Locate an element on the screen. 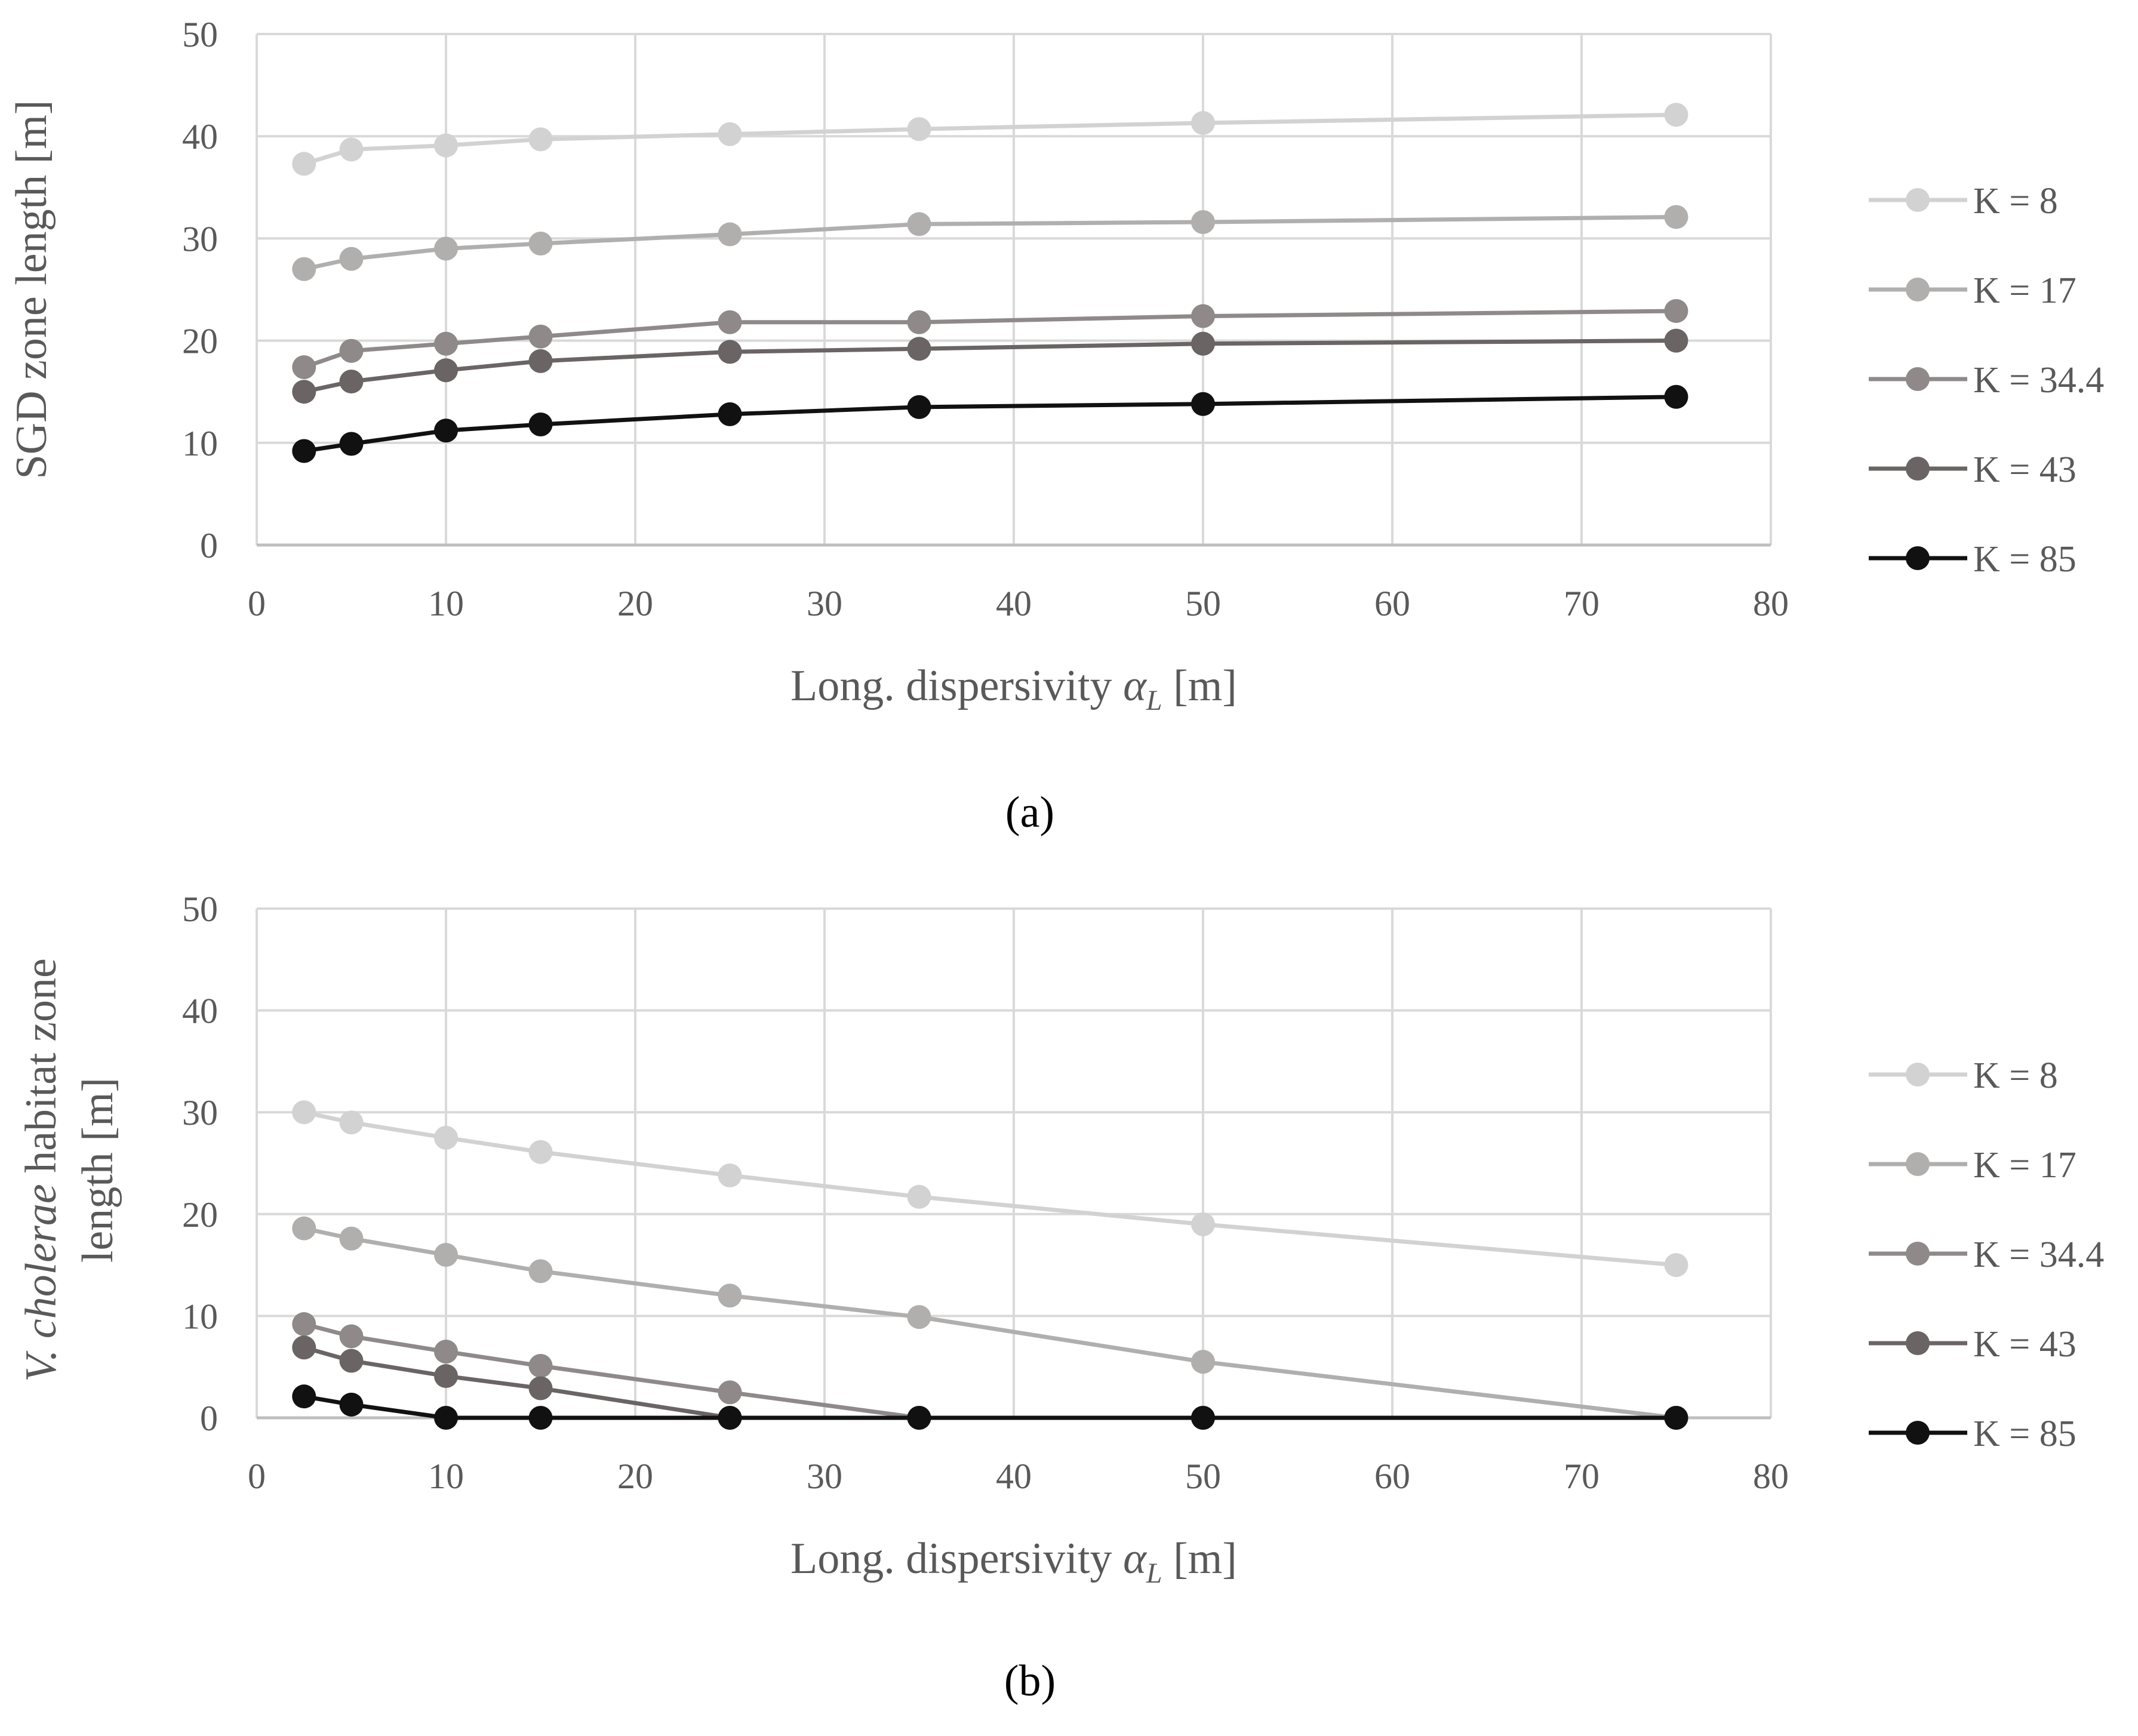 The width and height of the screenshot is (2138, 1736). legend: K = 8 K = 17 K = 34.4 K = 43 K = 85 is located at coordinates (1986, 381).